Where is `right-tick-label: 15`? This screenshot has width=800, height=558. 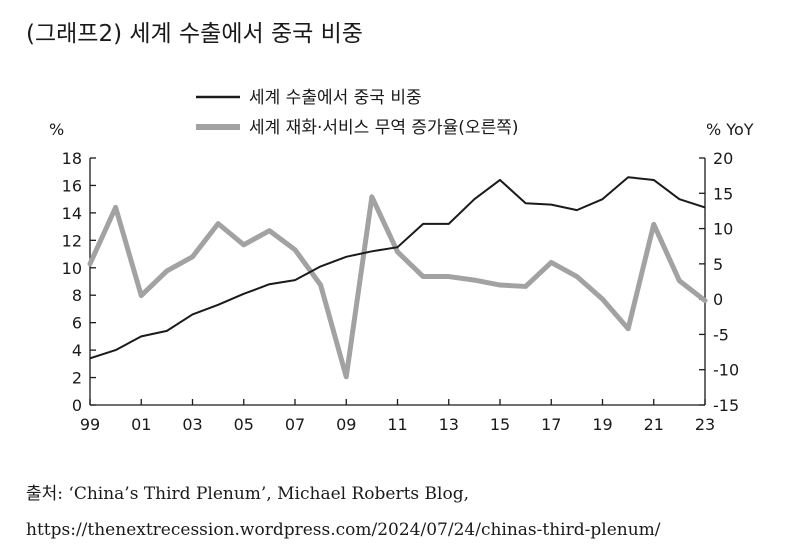 right-tick-label: 15 is located at coordinates (723, 193).